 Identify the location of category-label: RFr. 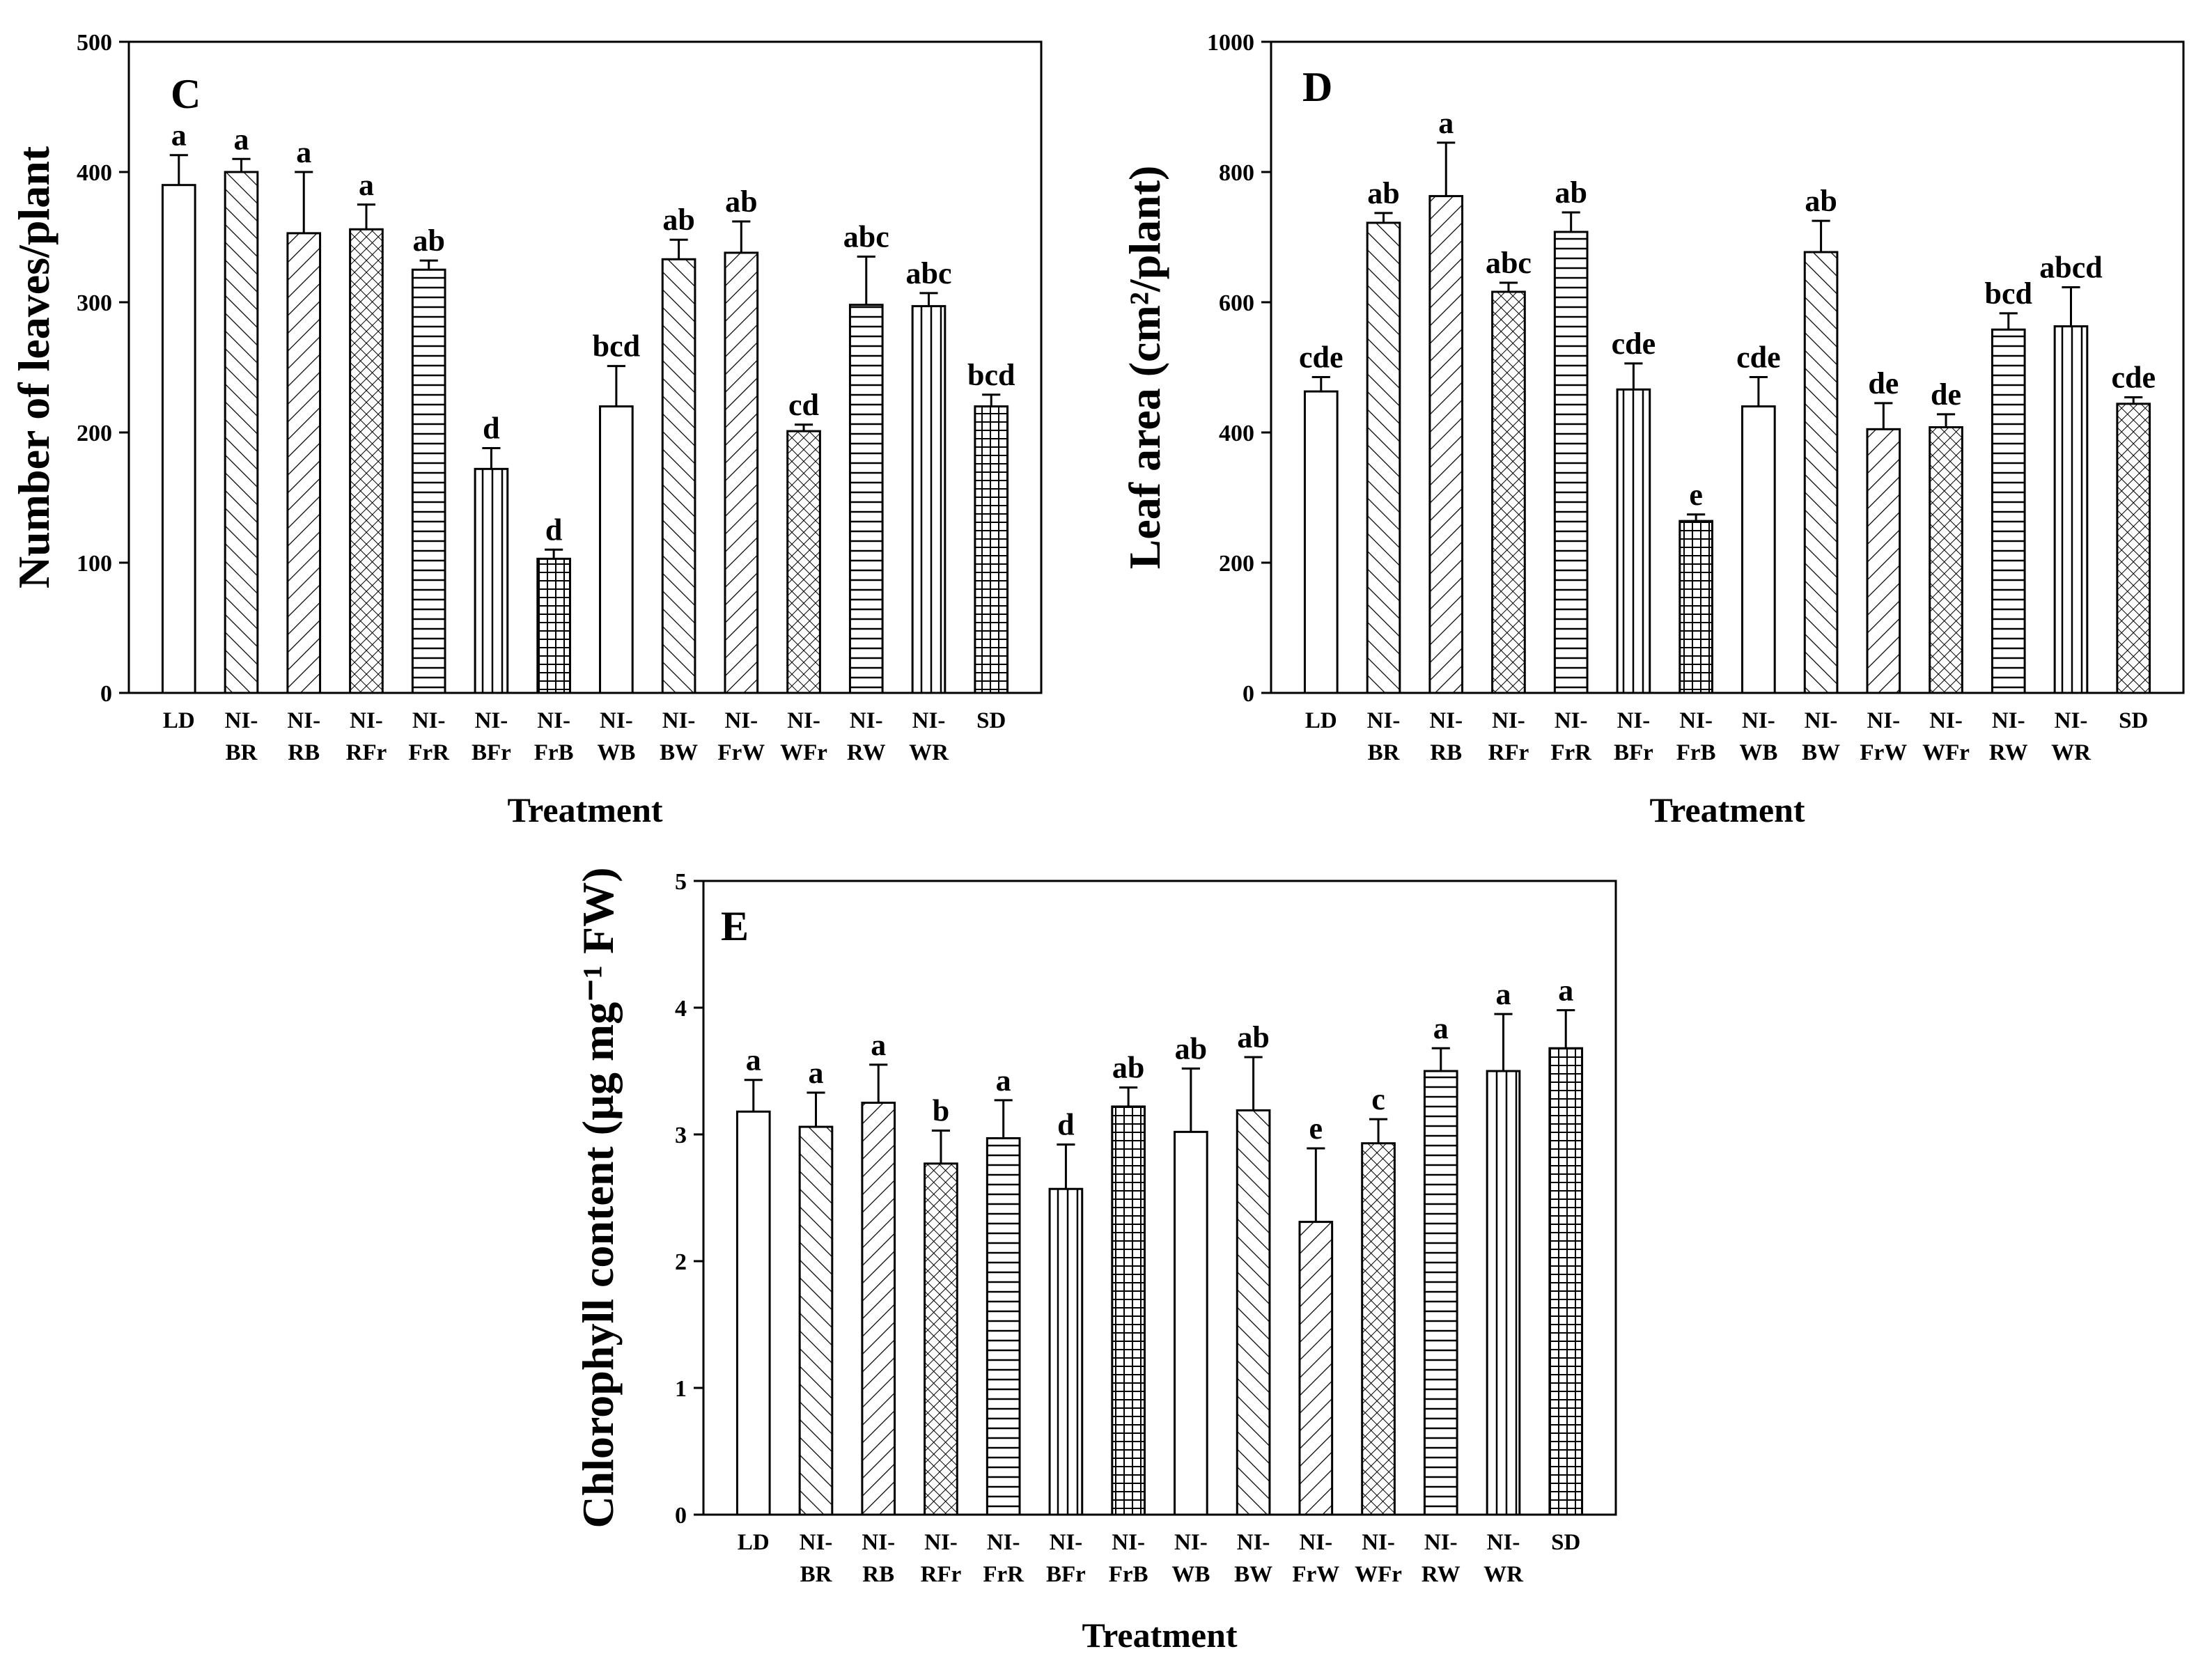
(1509, 752).